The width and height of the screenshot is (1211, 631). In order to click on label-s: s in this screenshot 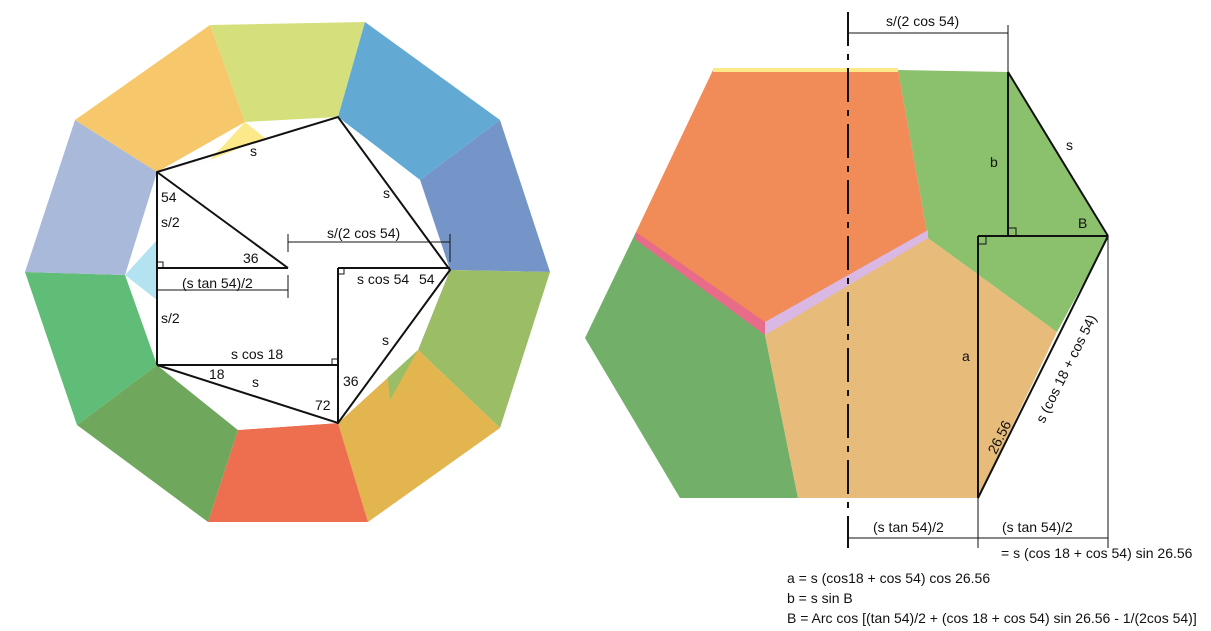, I will do `click(1069, 145)`.